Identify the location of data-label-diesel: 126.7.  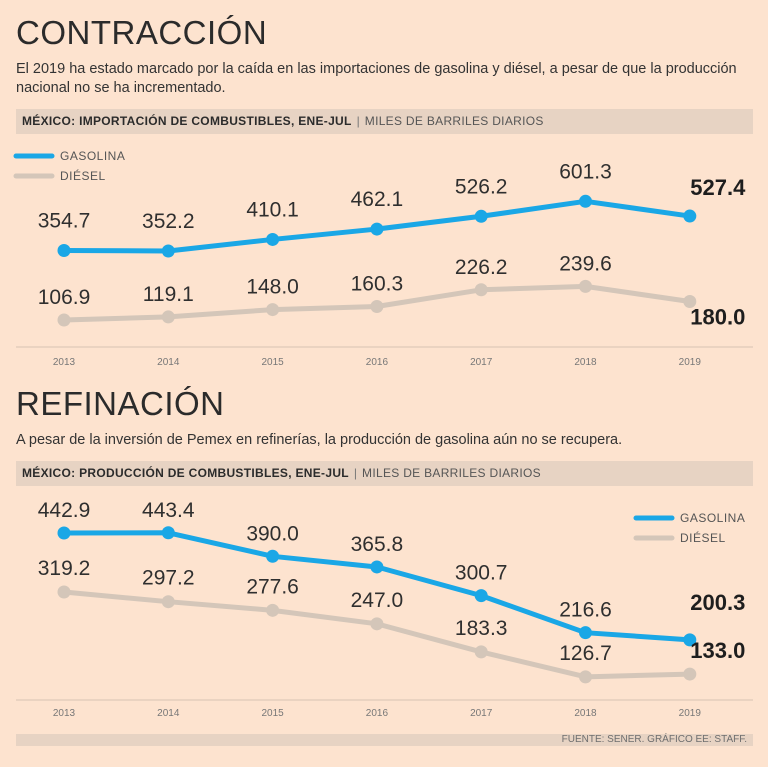
(585, 653).